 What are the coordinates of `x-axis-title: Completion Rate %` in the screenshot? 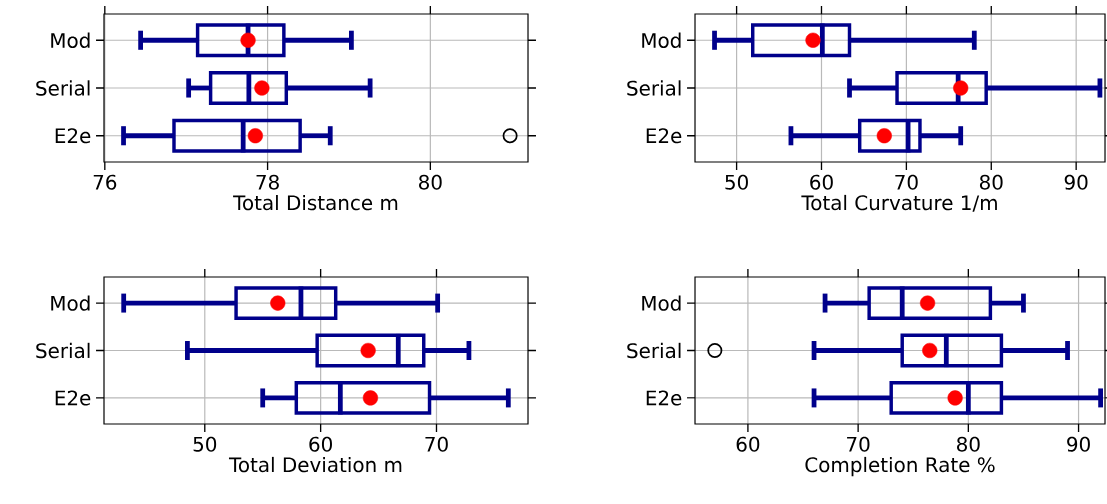 It's located at (900, 466).